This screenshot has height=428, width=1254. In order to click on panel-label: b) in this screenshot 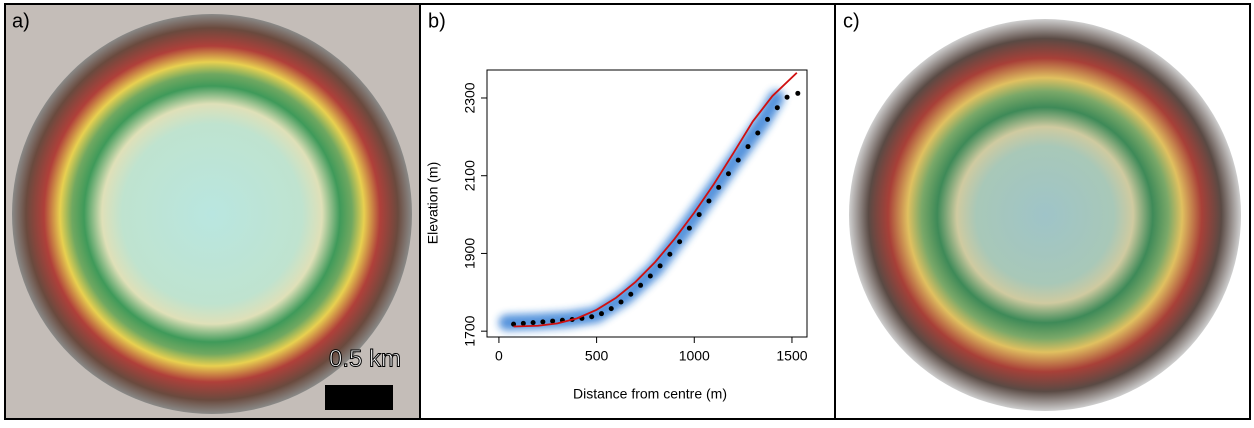, I will do `click(437, 21)`.